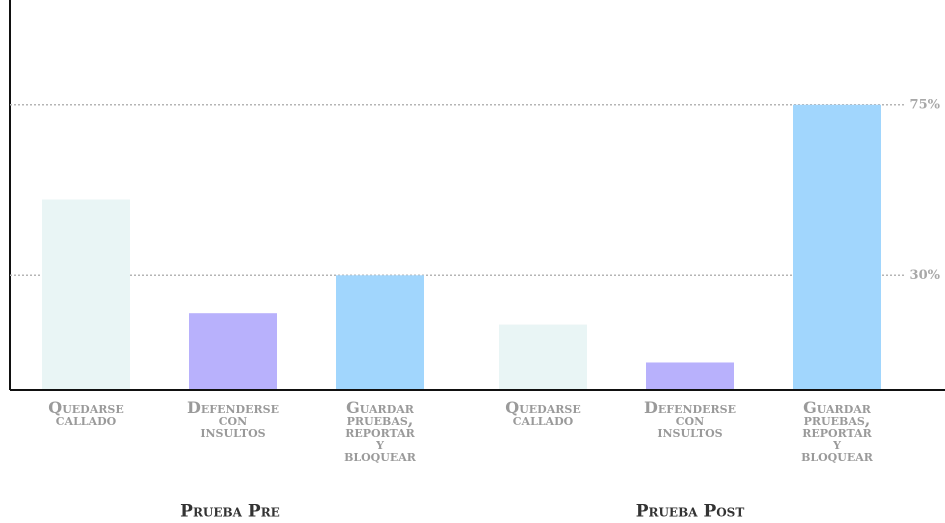  Describe the element at coordinates (925, 275) in the screenshot. I see `y-tick-label: 30%` at that location.